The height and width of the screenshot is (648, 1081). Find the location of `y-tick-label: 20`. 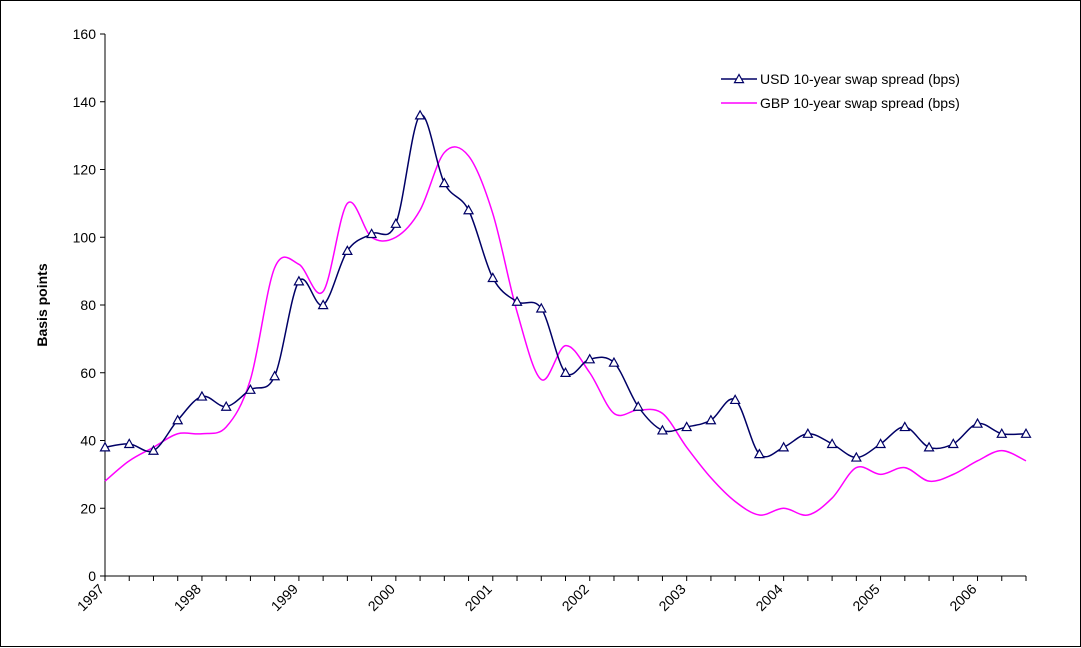

y-tick-label: 20 is located at coordinates (88, 508).